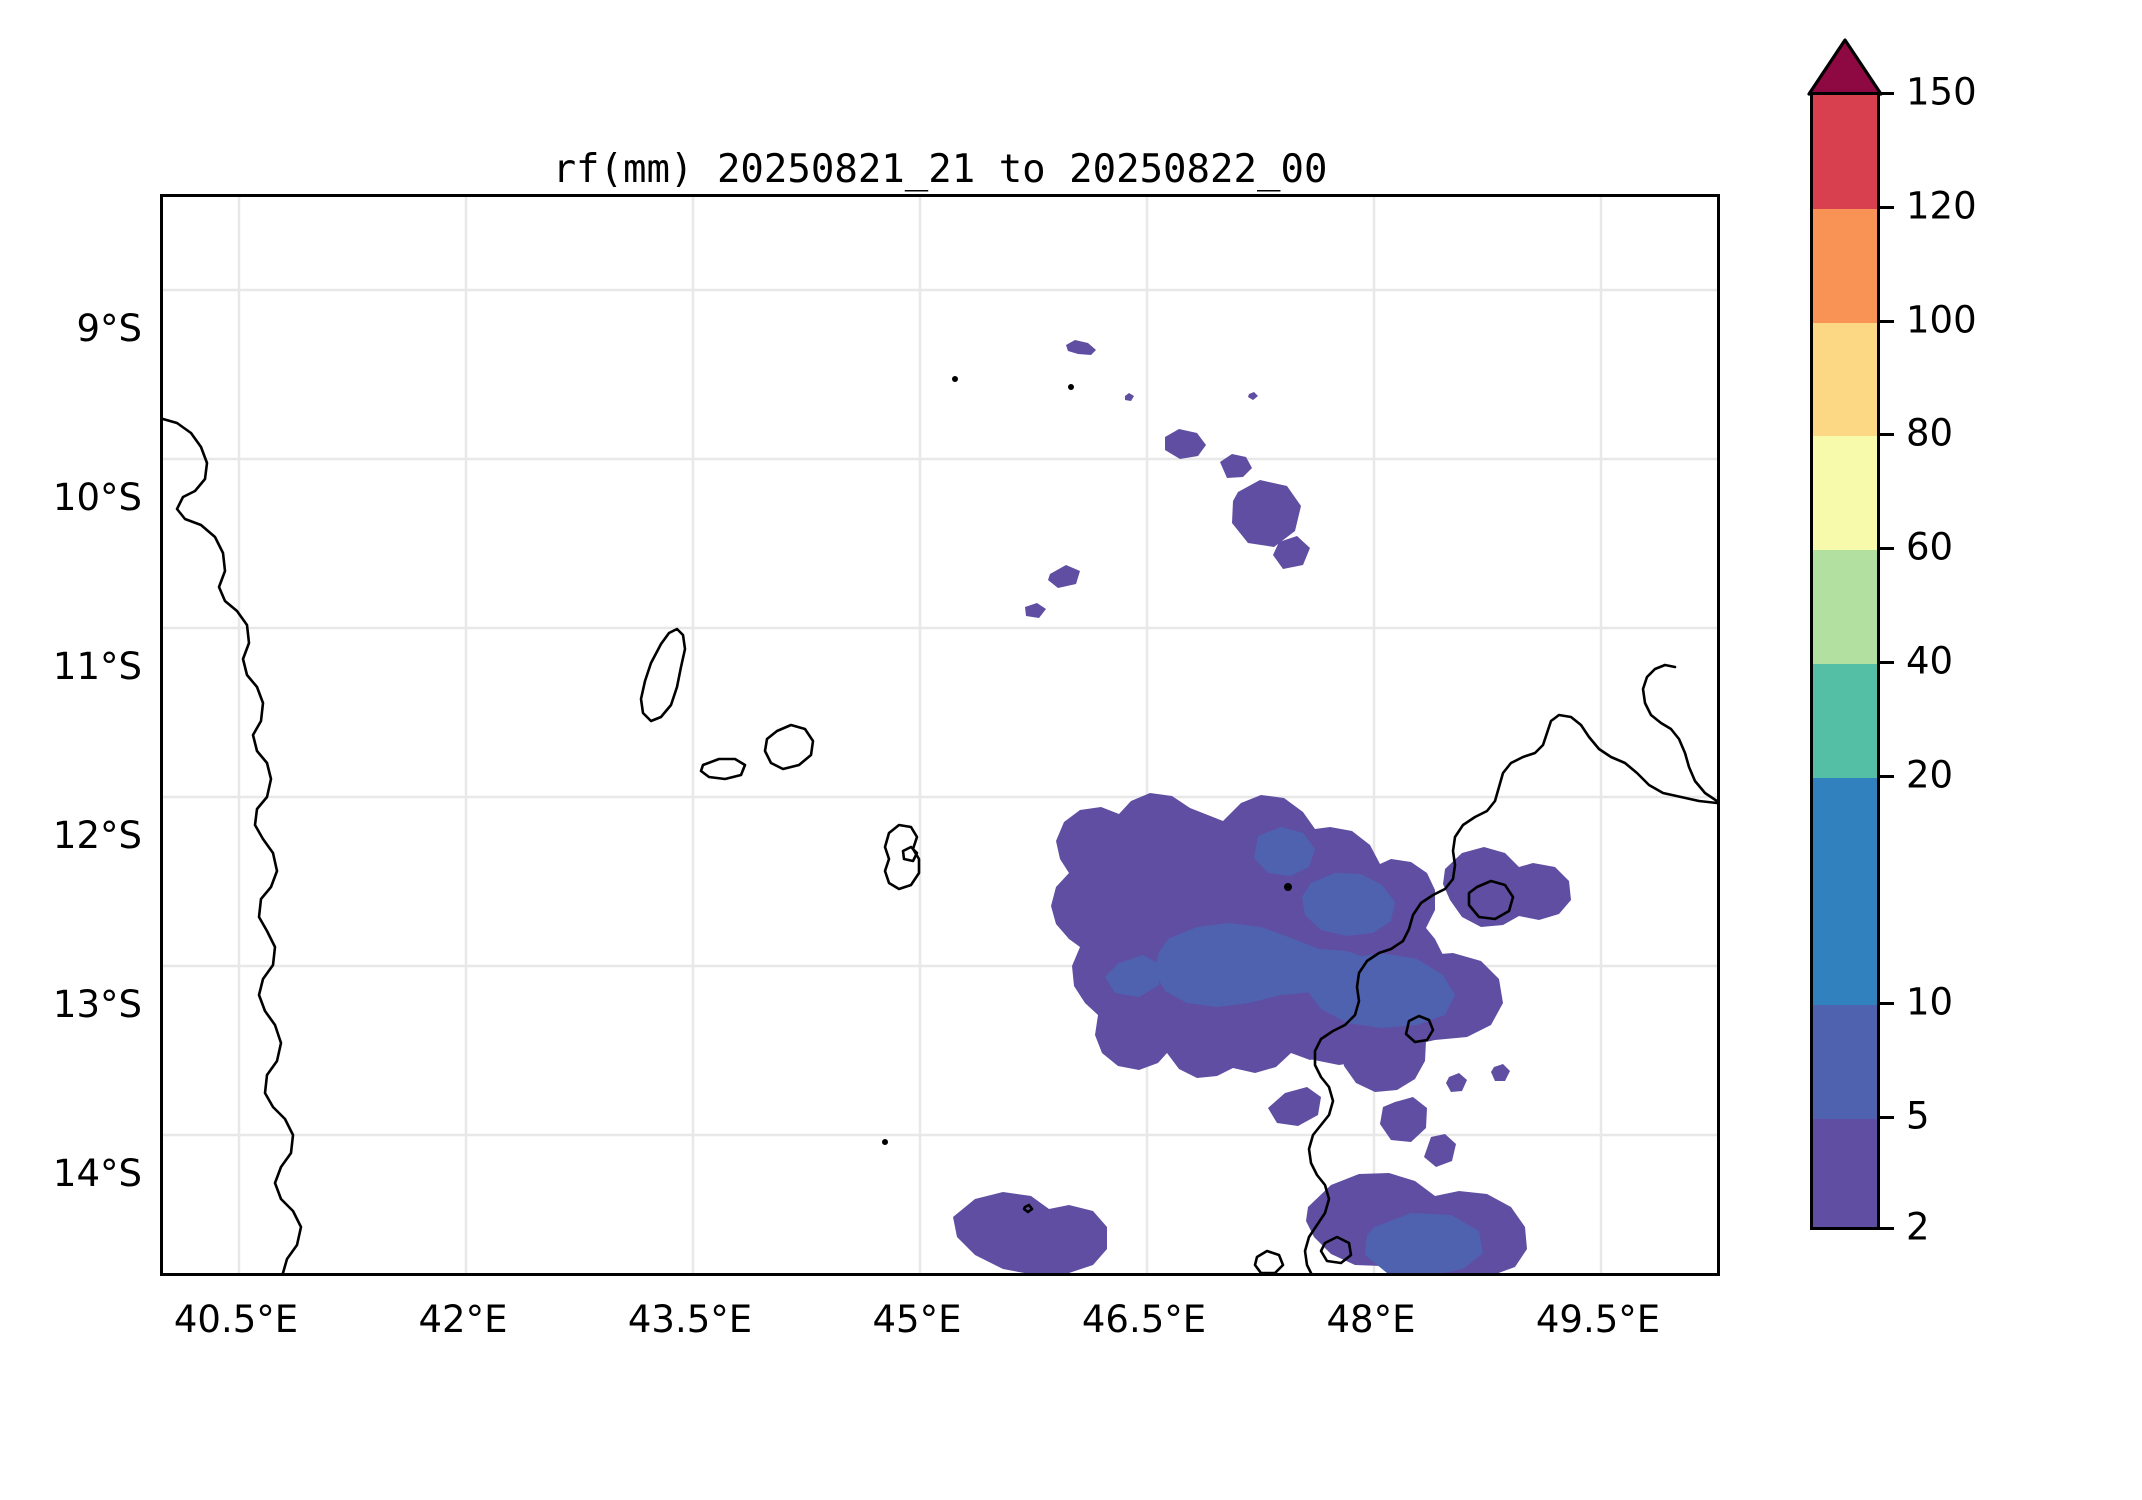 This screenshot has height=1500, width=2142. I want to click on coastline-mayotte-islet, so click(910, 854).